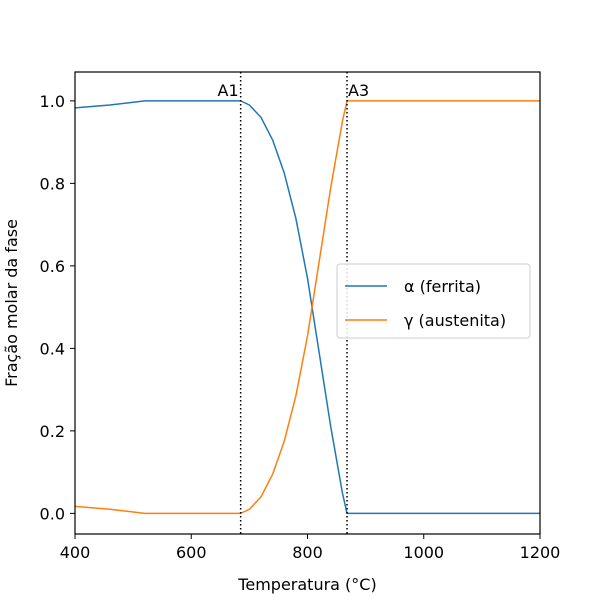  Describe the element at coordinates (75, 552) in the screenshot. I see `x-tick-label: 400` at that location.